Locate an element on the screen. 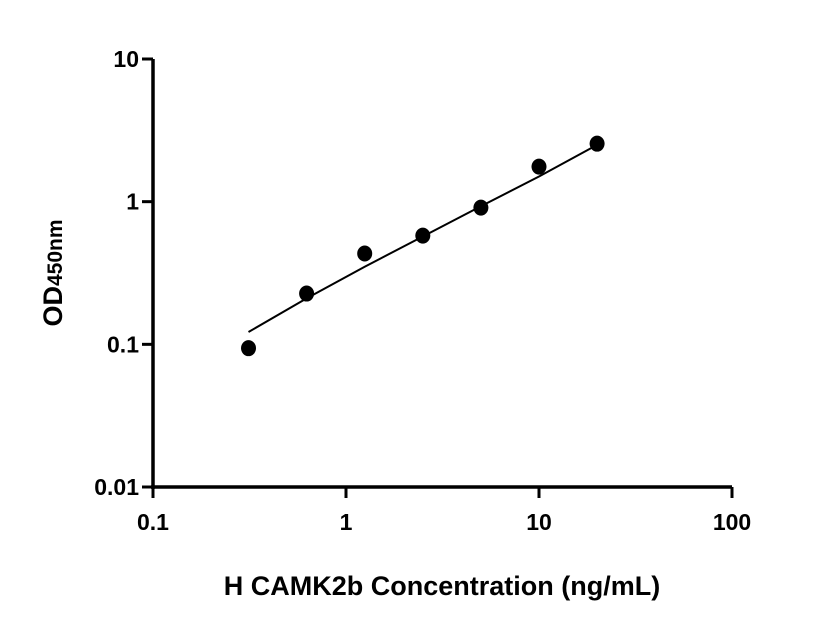  y-axis-title-sub: 450nm is located at coordinates (55, 252).